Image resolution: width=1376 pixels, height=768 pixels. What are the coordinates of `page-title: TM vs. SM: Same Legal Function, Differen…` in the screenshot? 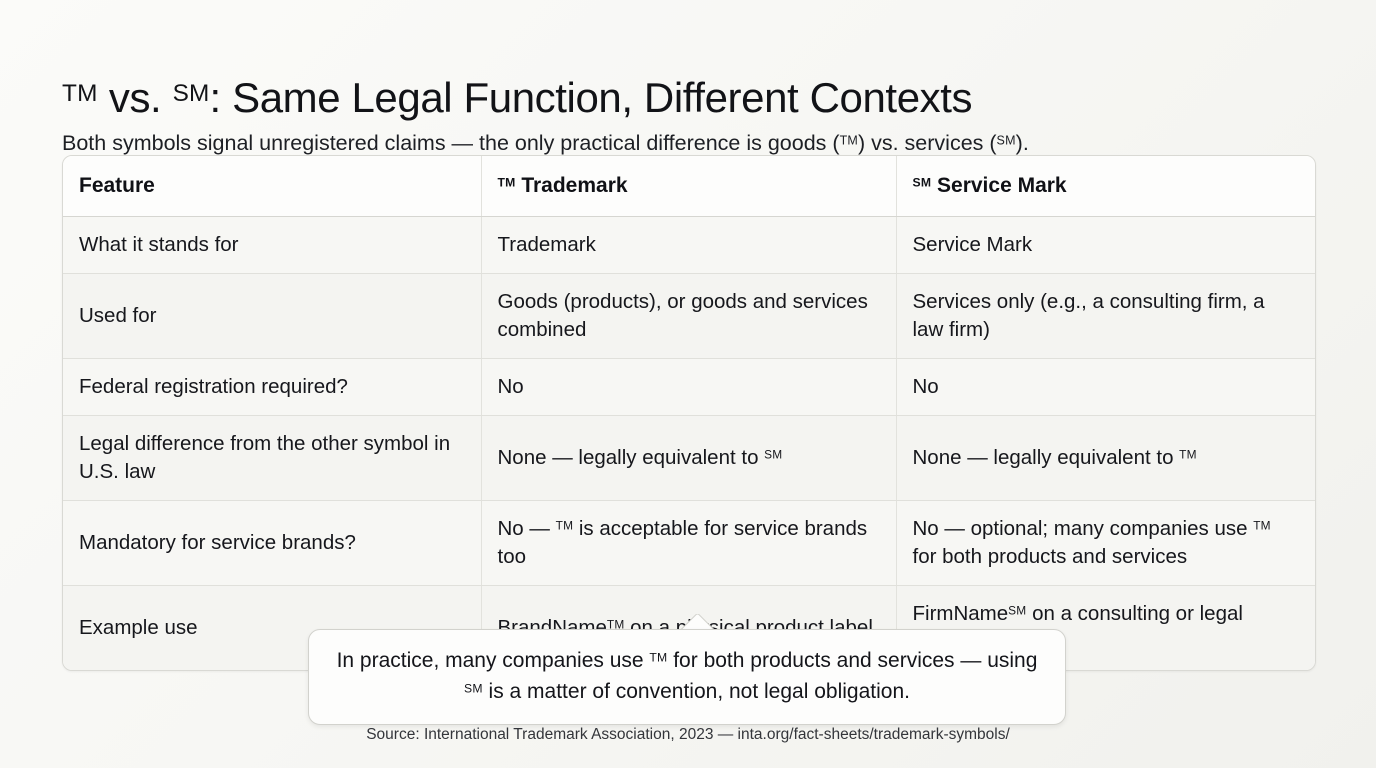 It's located at (517, 98).